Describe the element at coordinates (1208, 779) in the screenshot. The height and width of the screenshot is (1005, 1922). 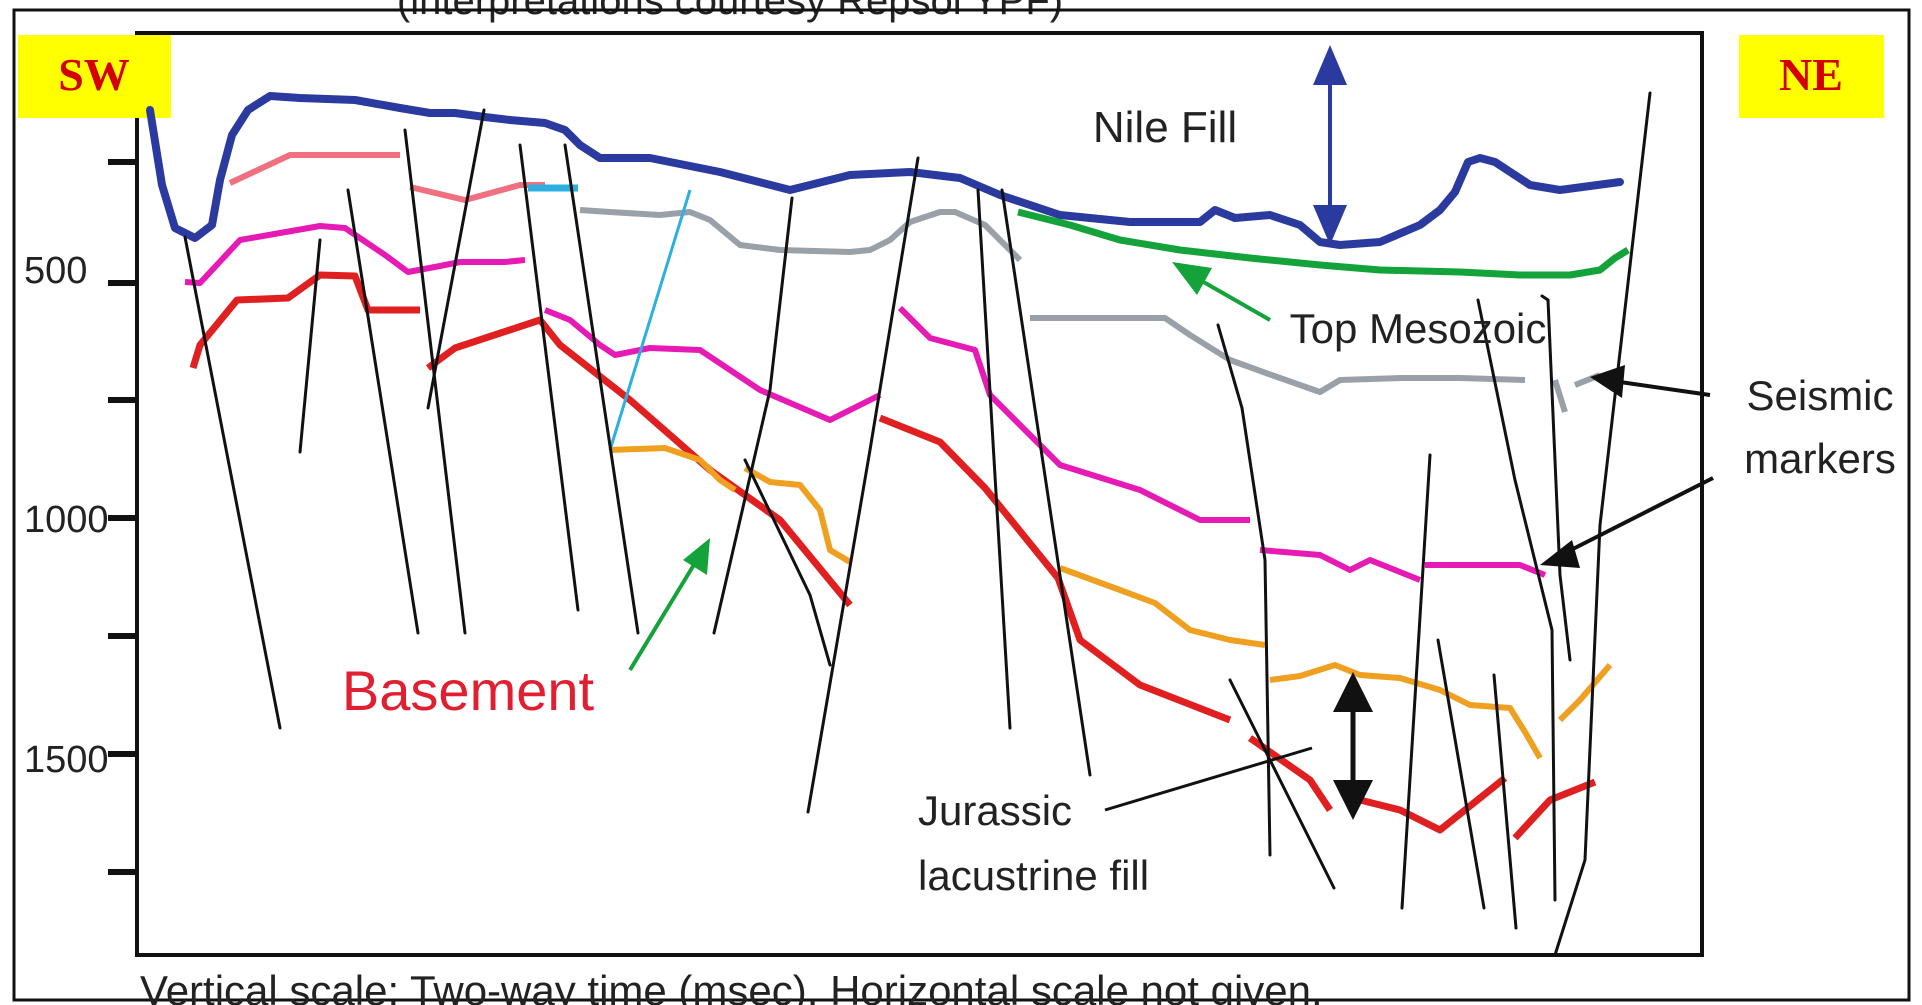
I see `jurassic-pointer-line` at that location.